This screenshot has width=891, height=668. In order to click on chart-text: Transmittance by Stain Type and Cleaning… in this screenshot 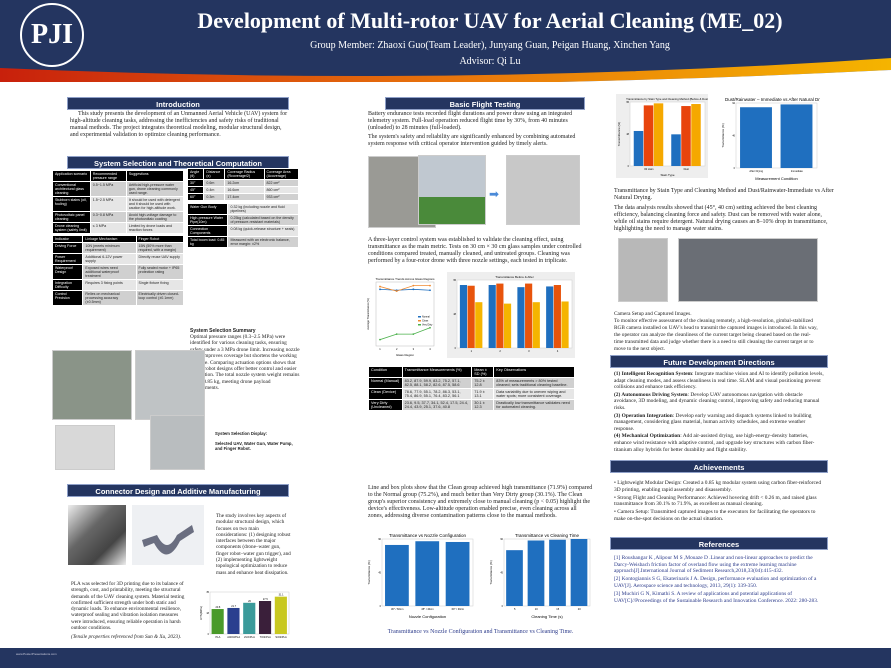, I will do `click(667, 99)`.